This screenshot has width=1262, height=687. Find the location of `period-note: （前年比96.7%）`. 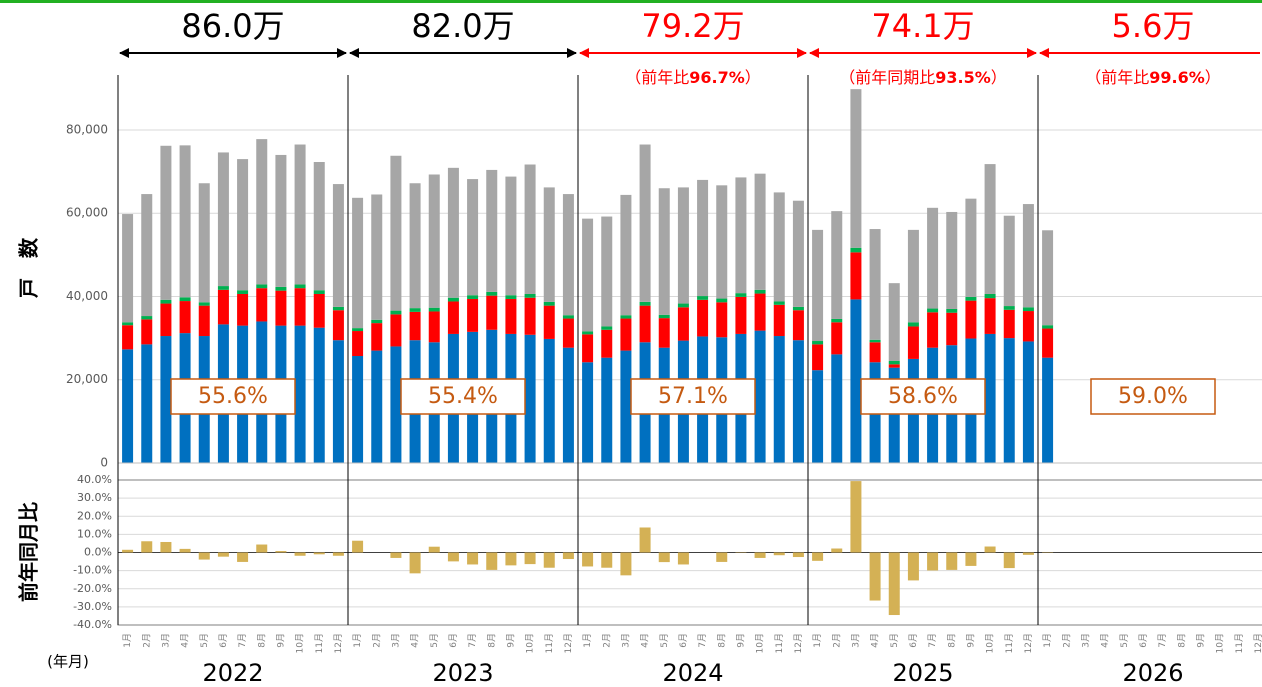

period-note: （前年比96.7%） is located at coordinates (693, 77).